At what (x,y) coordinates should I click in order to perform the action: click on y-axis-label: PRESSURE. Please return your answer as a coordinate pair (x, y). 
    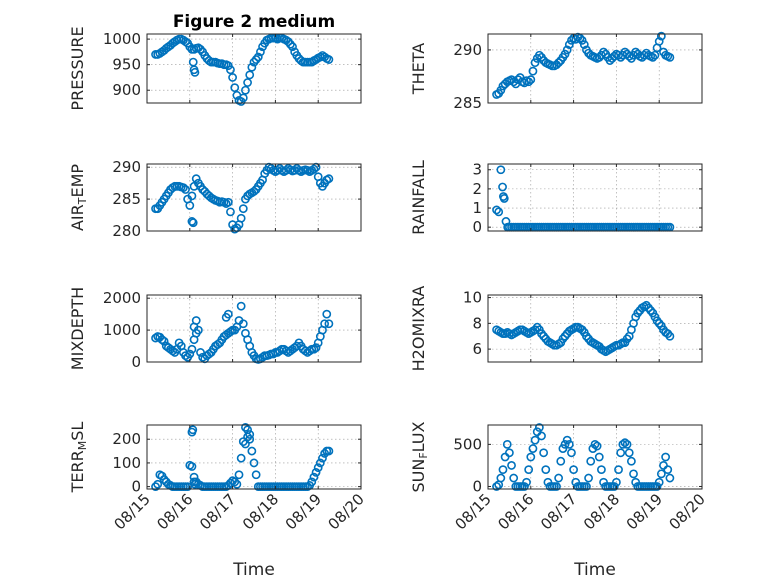
    Looking at the image, I should click on (77, 68).